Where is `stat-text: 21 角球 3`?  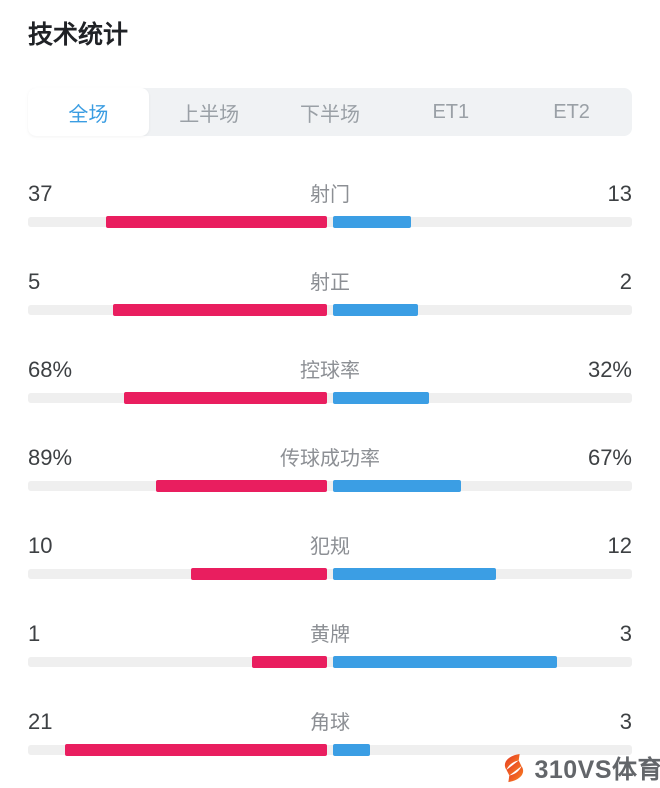 stat-text: 21 角球 3 is located at coordinates (330, 720).